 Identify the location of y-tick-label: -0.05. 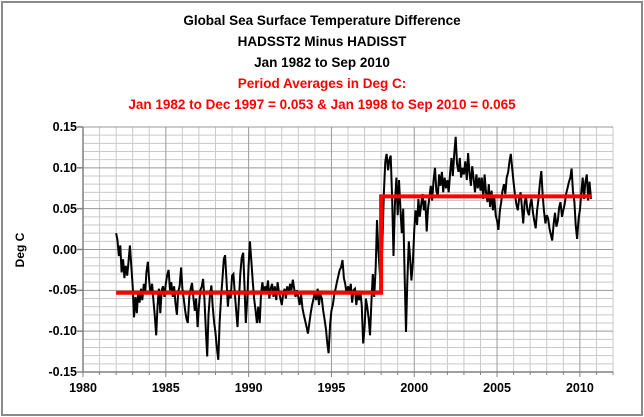
(63, 290).